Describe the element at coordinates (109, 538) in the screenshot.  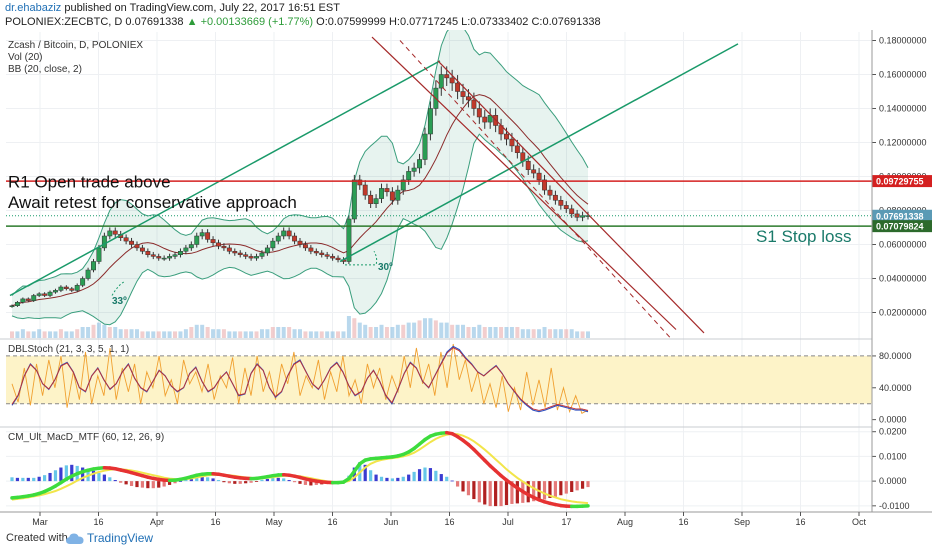
I see `tradingview-logo: TradingView` at that location.